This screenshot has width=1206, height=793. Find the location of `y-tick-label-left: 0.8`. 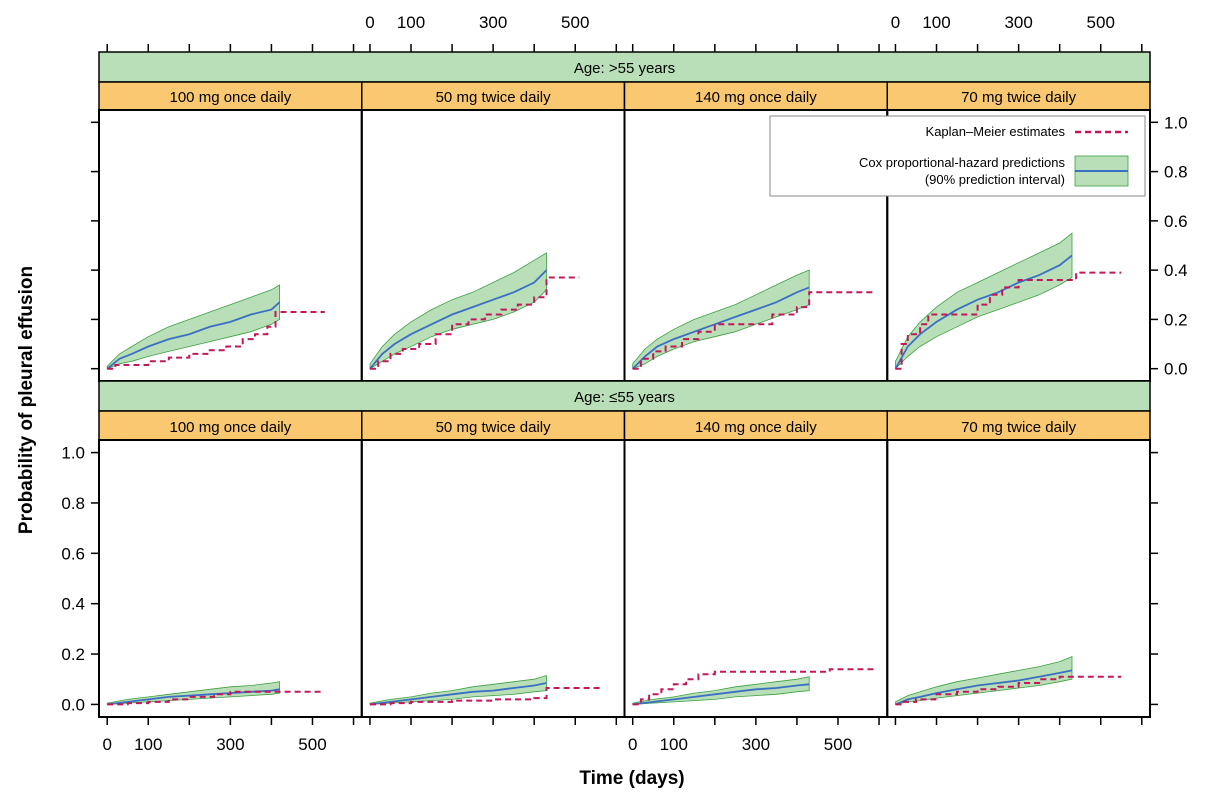

y-tick-label-left: 0.8 is located at coordinates (73, 503).